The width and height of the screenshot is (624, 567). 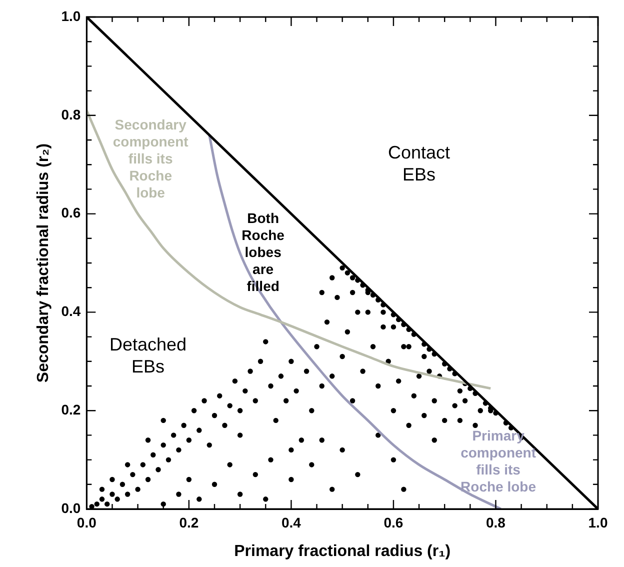 What do you see at coordinates (71, 508) in the screenshot?
I see `y-tick-label: 0.0` at bounding box center [71, 508].